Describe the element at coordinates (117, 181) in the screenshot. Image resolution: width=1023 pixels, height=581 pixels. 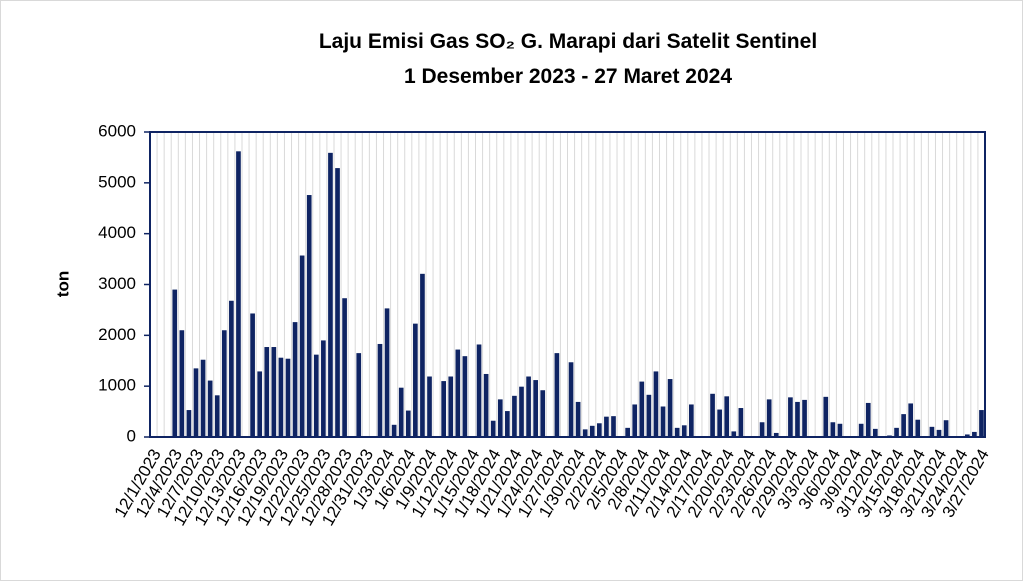
I see `y-tick-label: 5000` at that location.